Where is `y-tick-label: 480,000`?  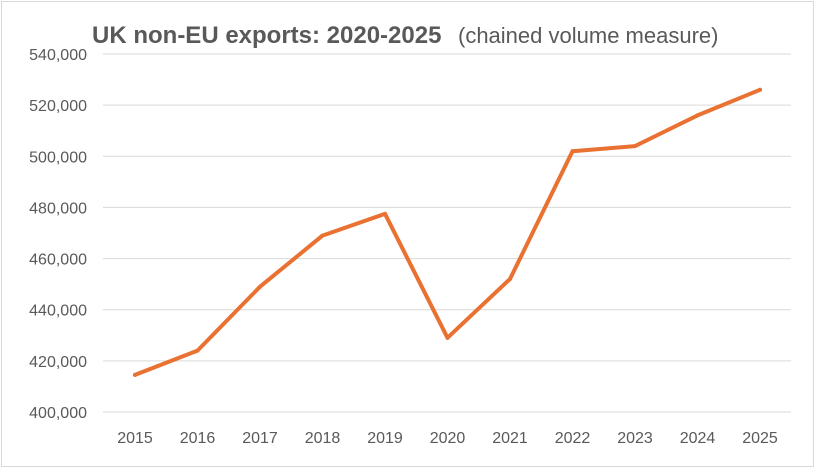 y-tick-label: 480,000 is located at coordinates (58, 208).